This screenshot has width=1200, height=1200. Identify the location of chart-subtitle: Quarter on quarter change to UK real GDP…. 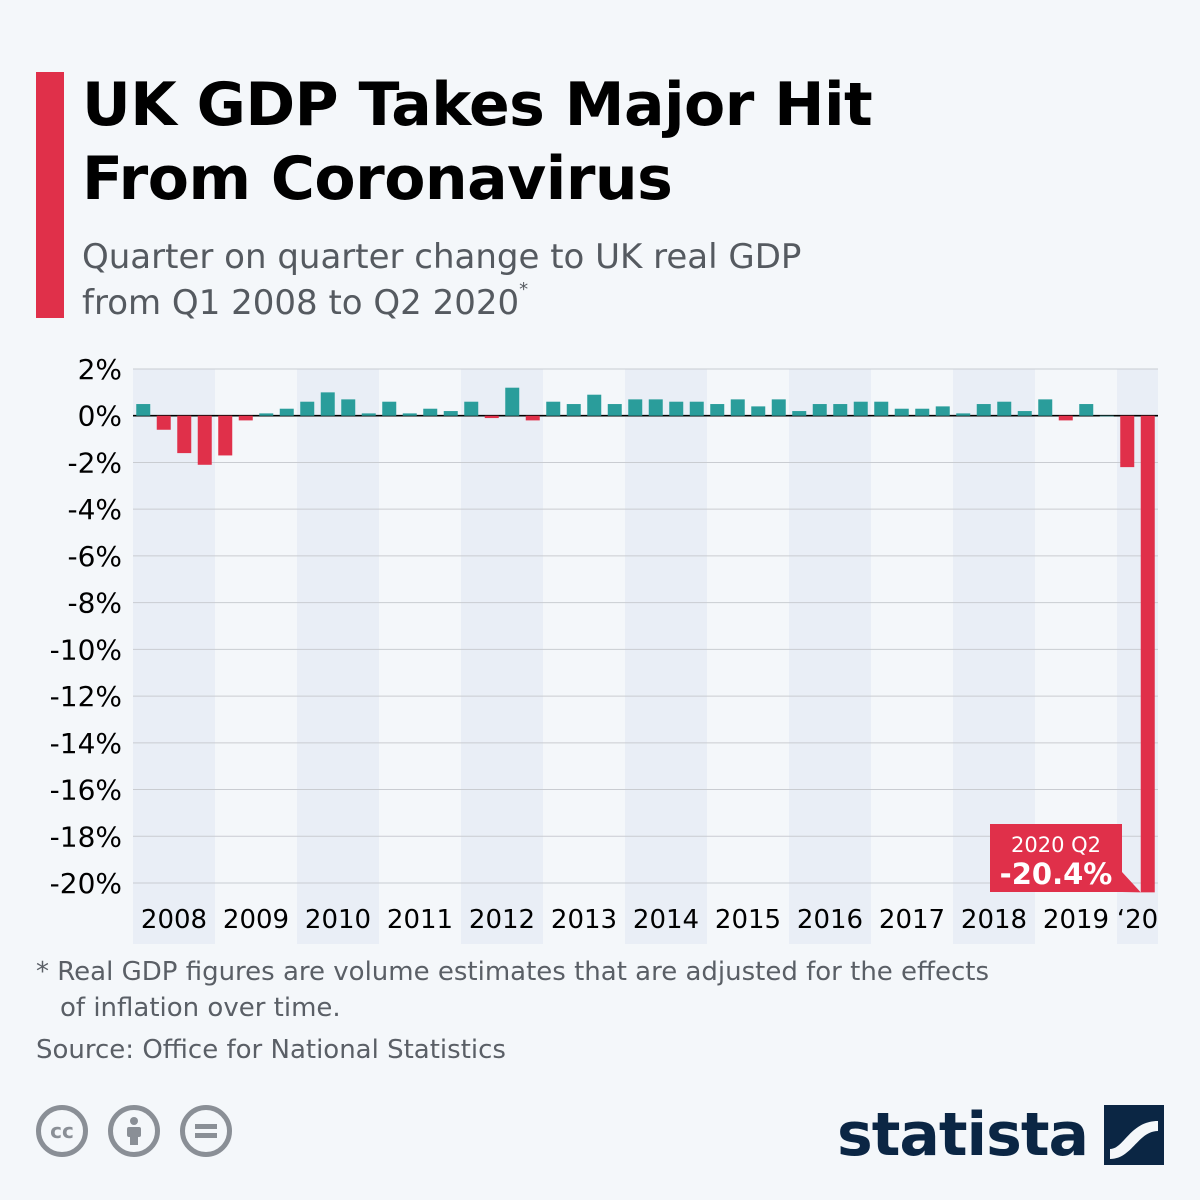
(582, 280).